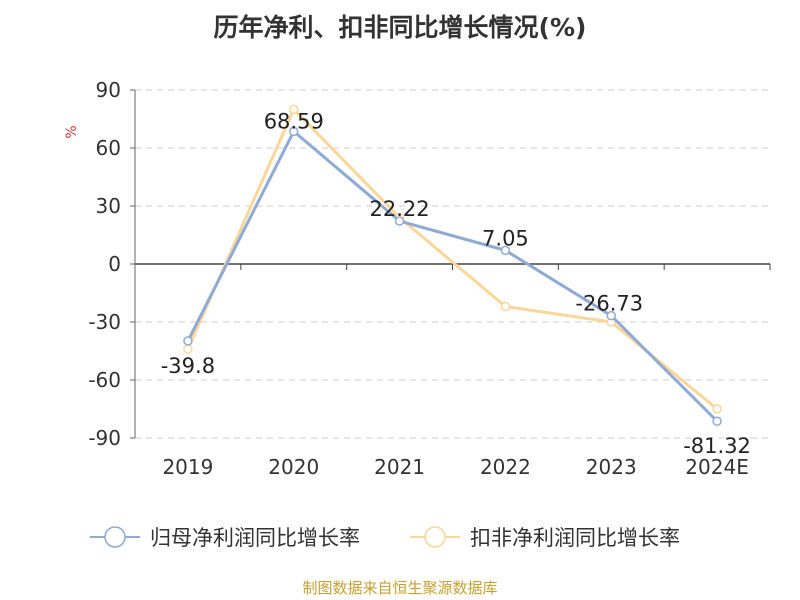  I want to click on y-tick-label: 60, so click(108, 148).